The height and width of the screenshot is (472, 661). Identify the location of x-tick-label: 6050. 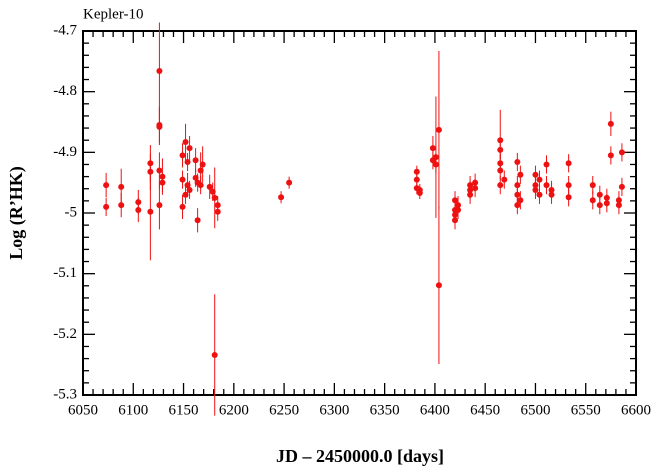
(83, 410).